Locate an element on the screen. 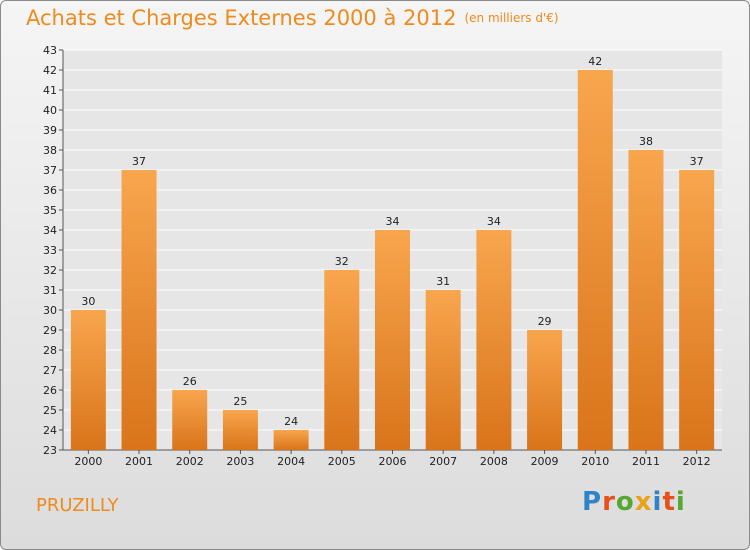 This screenshot has width=750, height=550. bar-value-label: 25 is located at coordinates (240, 401).